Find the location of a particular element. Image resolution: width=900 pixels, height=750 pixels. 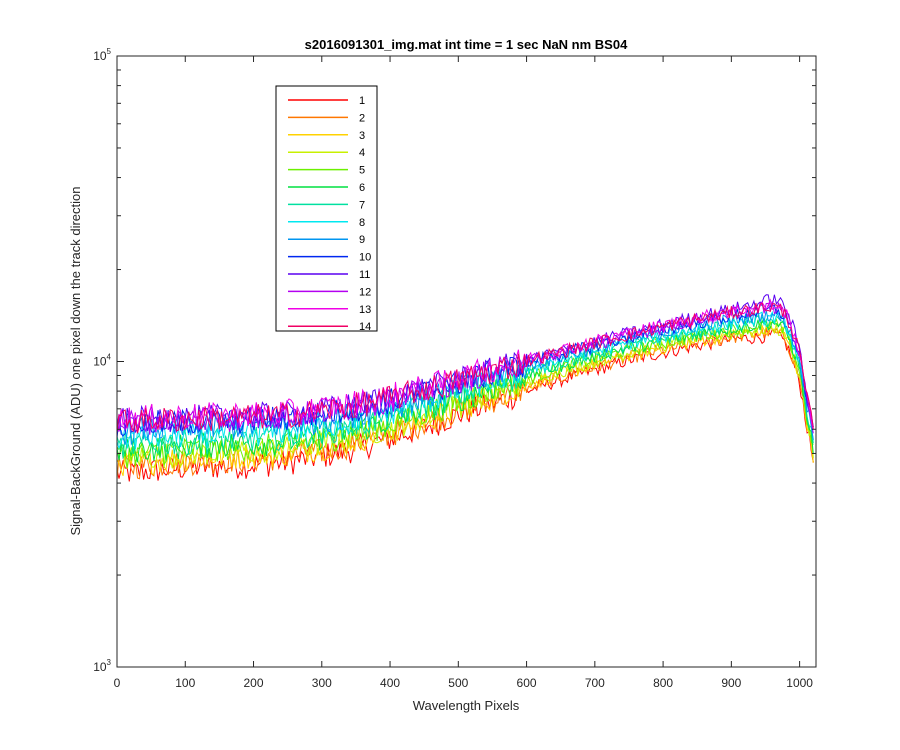

legend-label: 1 is located at coordinates (362, 101).